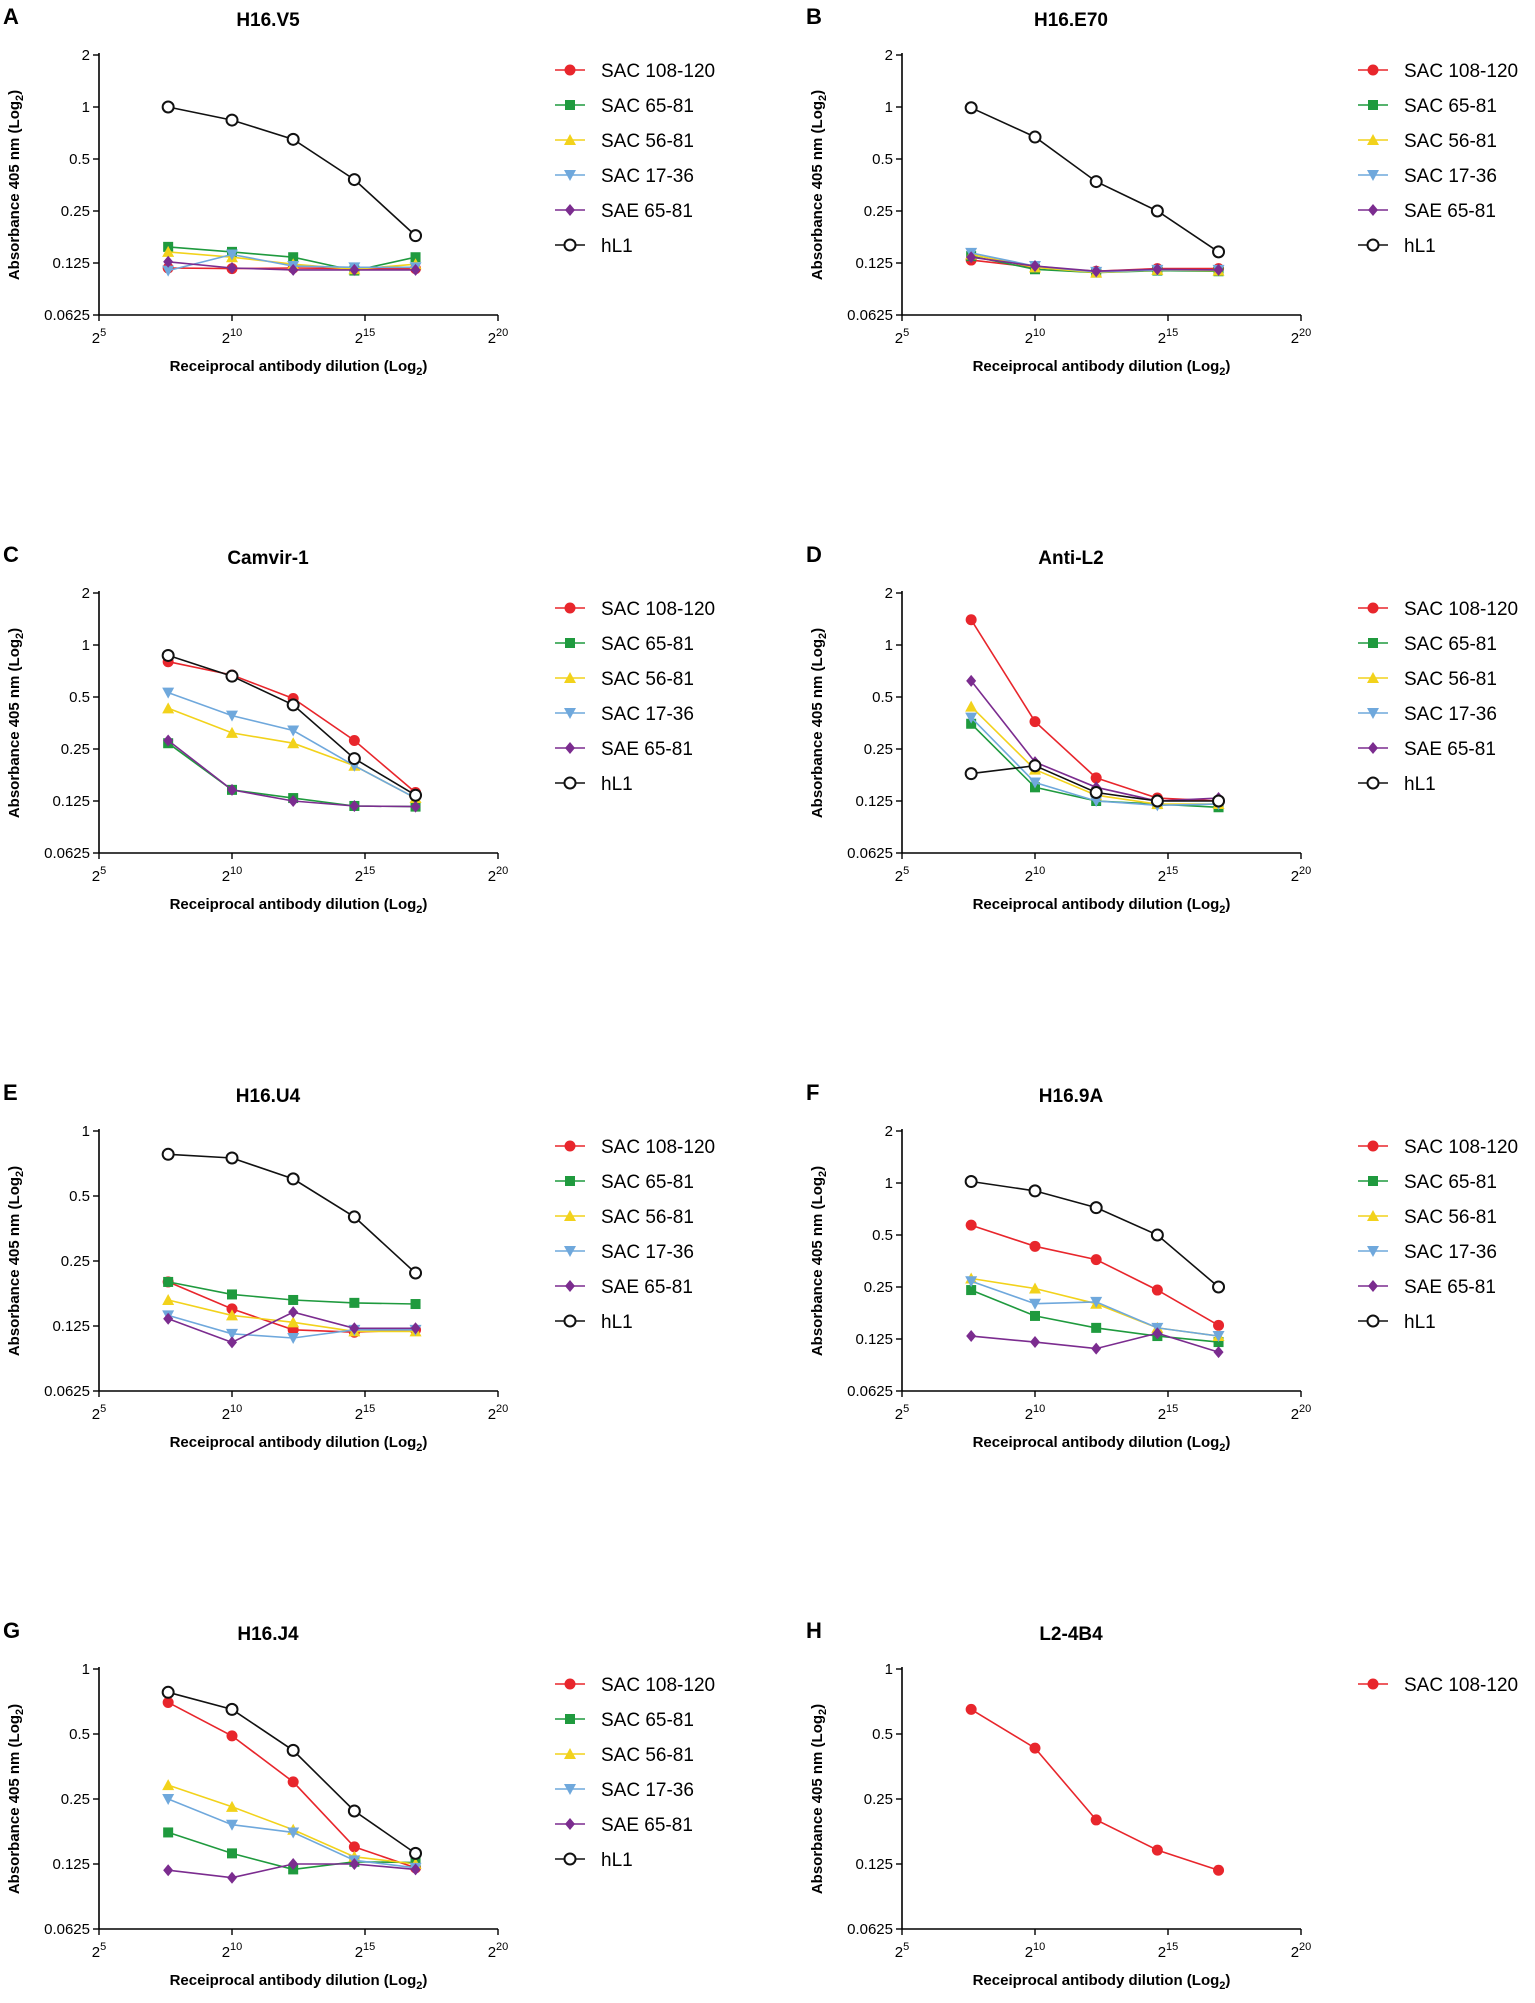  I want to click on legend-label: SAC 65-81, so click(1450, 106).